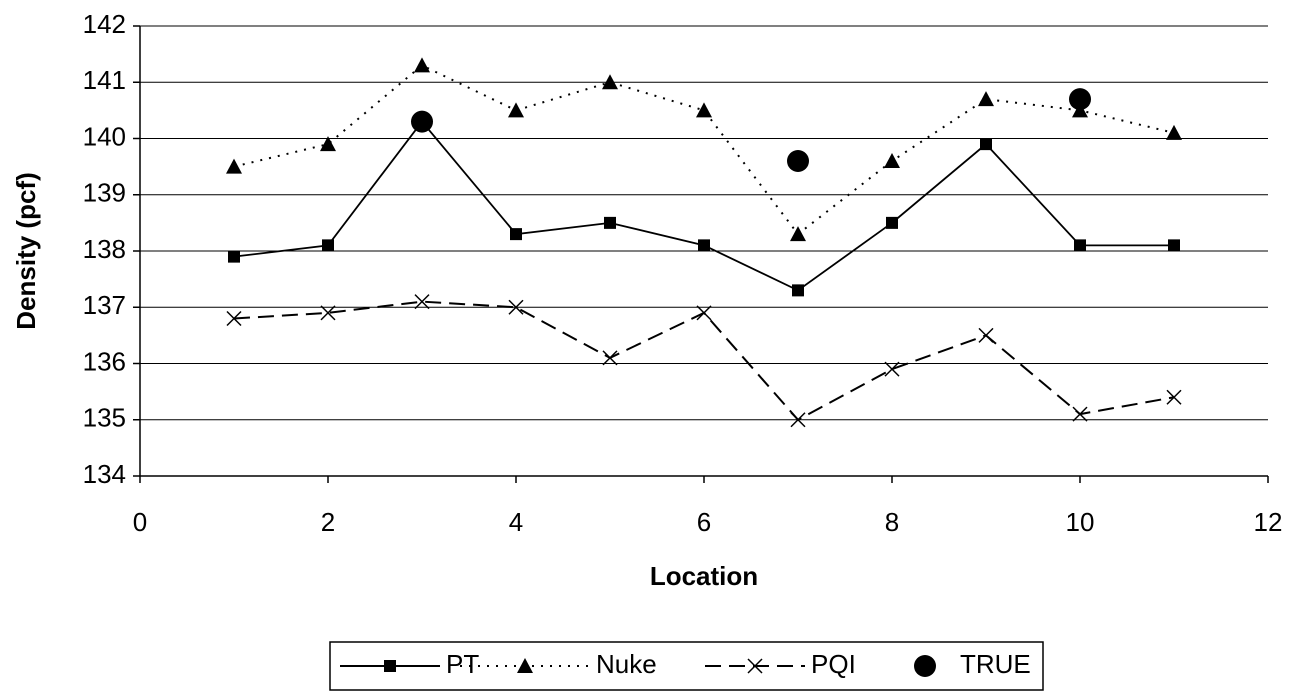 The width and height of the screenshot is (1296, 693). Describe the element at coordinates (516, 522) in the screenshot. I see `x-tick-label: 4` at that location.